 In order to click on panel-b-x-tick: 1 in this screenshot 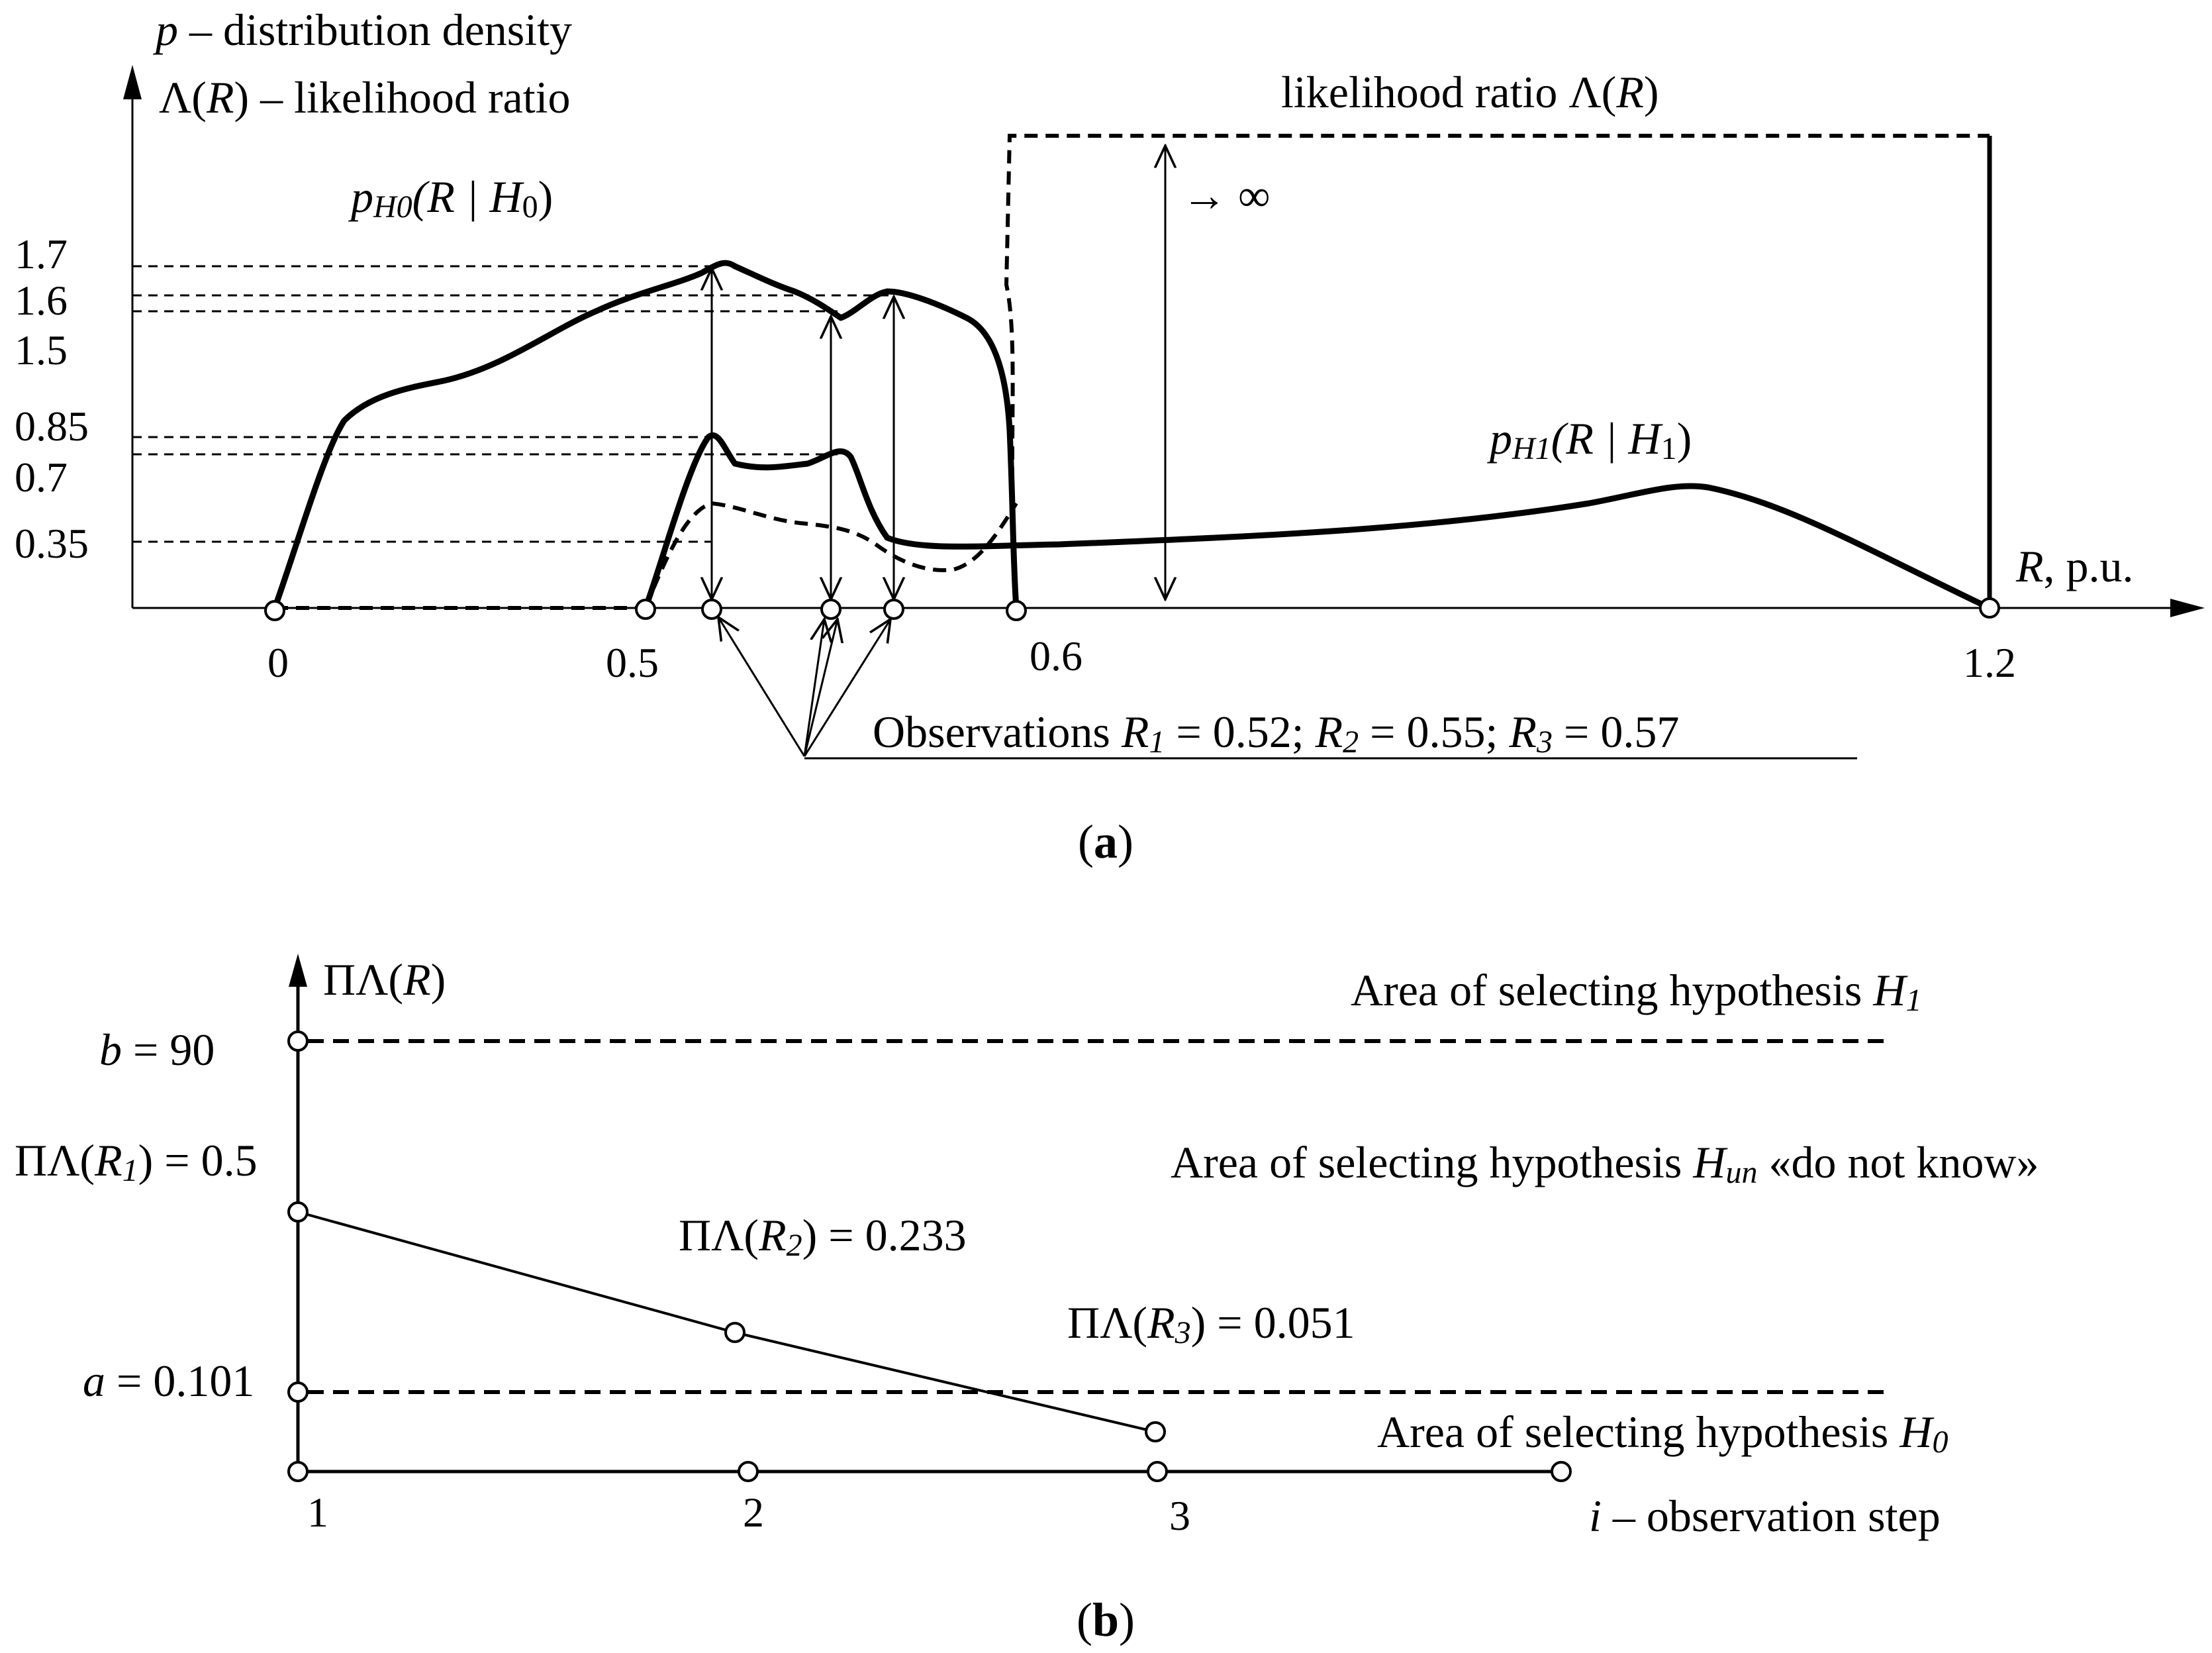, I will do `click(317, 1513)`.